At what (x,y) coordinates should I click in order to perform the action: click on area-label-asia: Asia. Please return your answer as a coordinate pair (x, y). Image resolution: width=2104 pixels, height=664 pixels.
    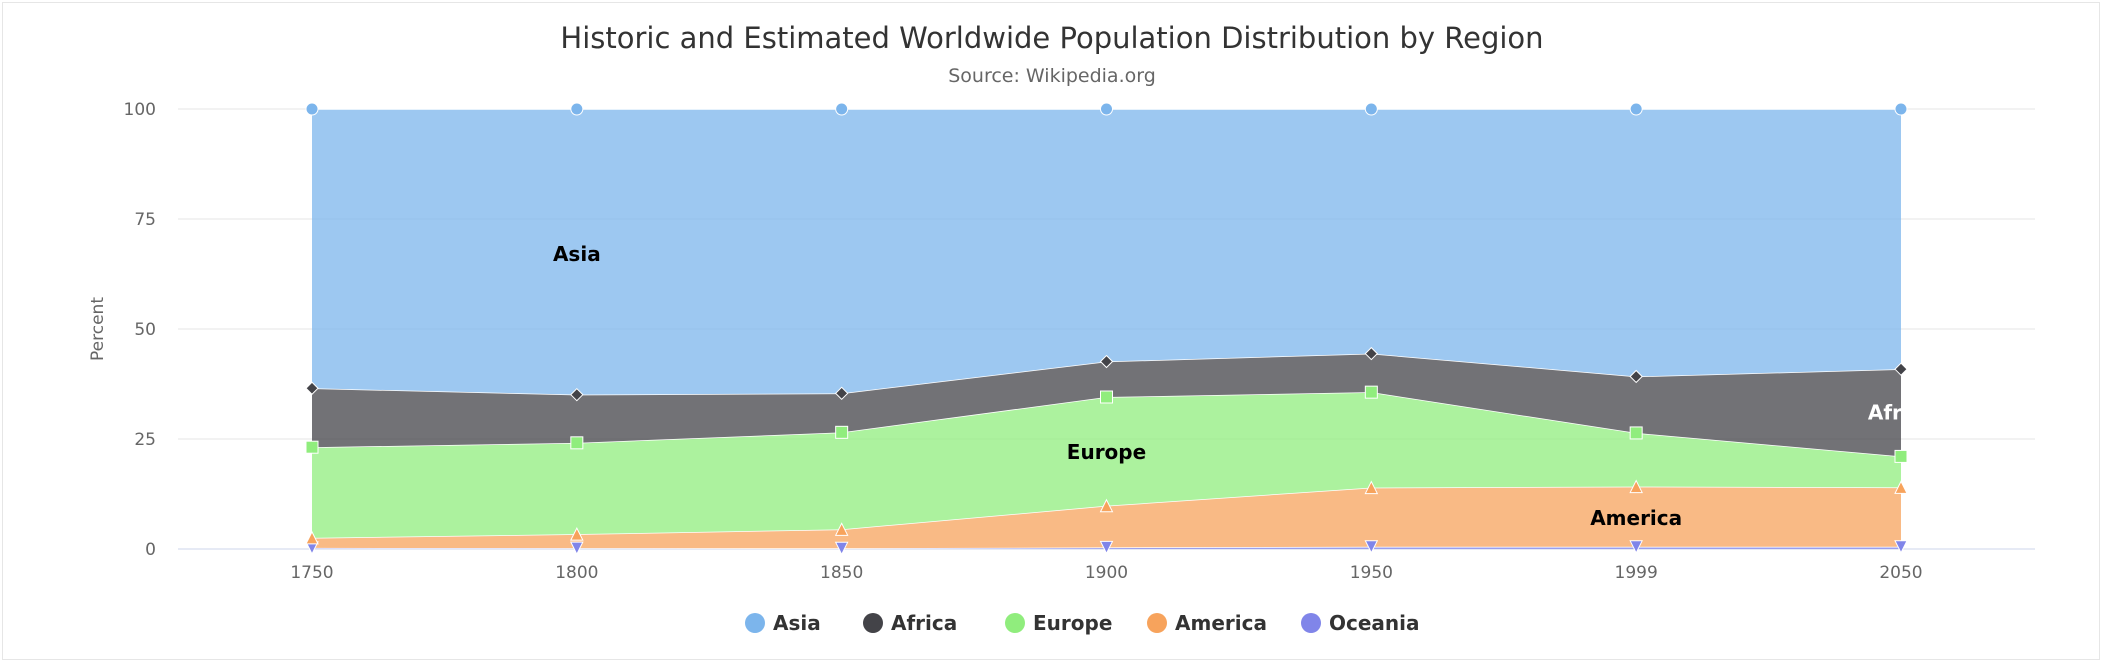
    Looking at the image, I should click on (577, 254).